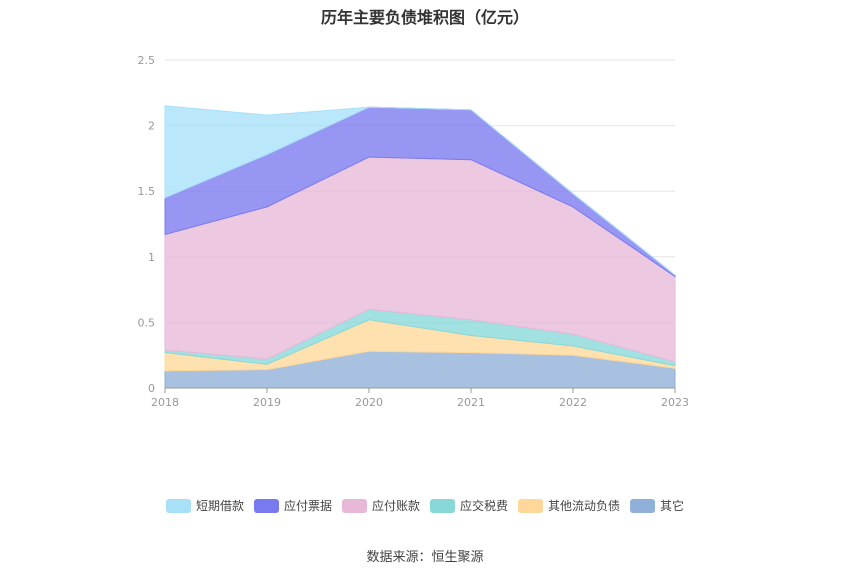  Describe the element at coordinates (425, 557) in the screenshot. I see `source-note: 数据来源：恒生聚源` at that location.